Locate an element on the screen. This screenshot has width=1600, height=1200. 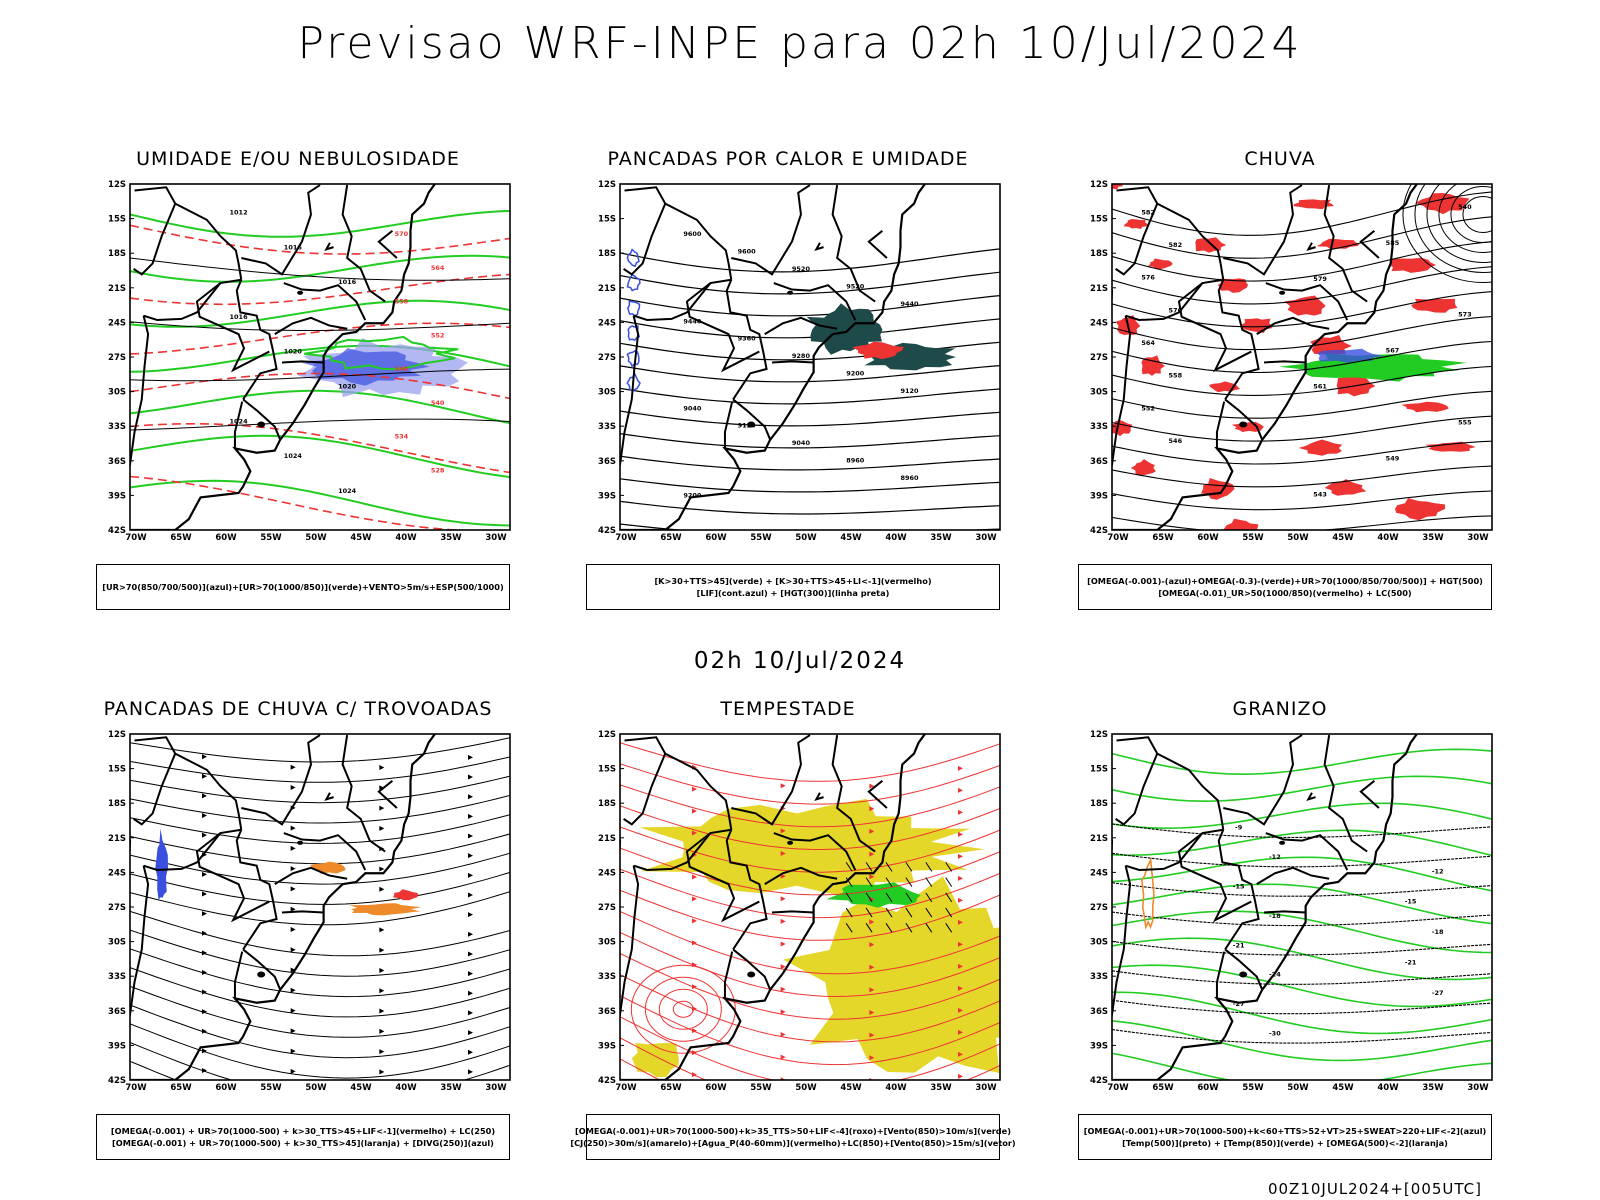
contour-label: 9600 is located at coordinates (747, 252).